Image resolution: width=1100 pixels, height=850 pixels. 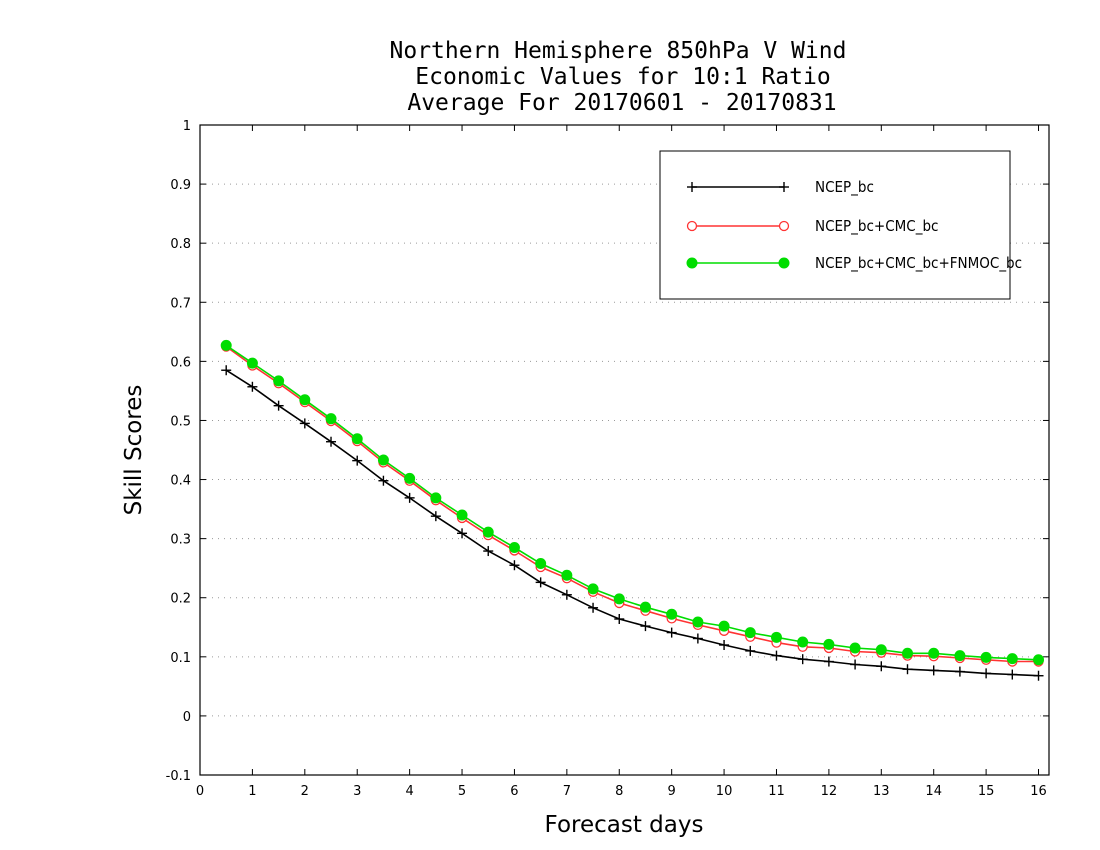 What do you see at coordinates (881, 791) in the screenshot?
I see `x-tick-label-13: 13` at bounding box center [881, 791].